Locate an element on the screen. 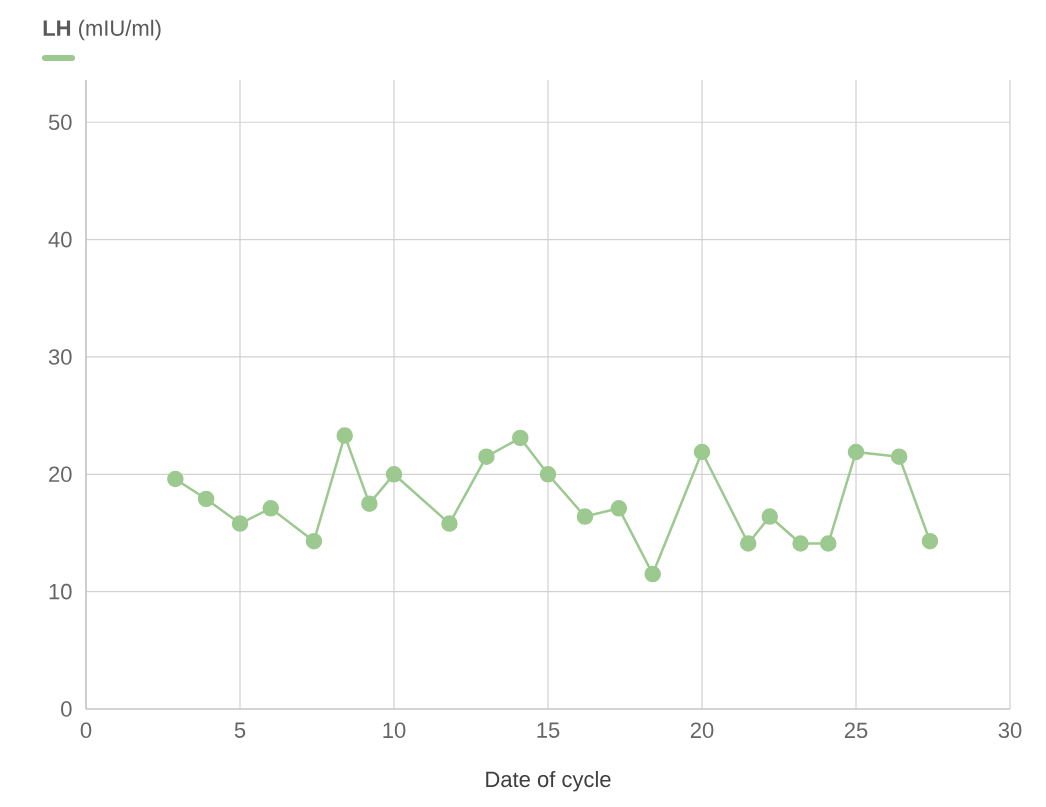 This screenshot has height=807, width=1046. y-tick-label: 0 is located at coordinates (66, 709).